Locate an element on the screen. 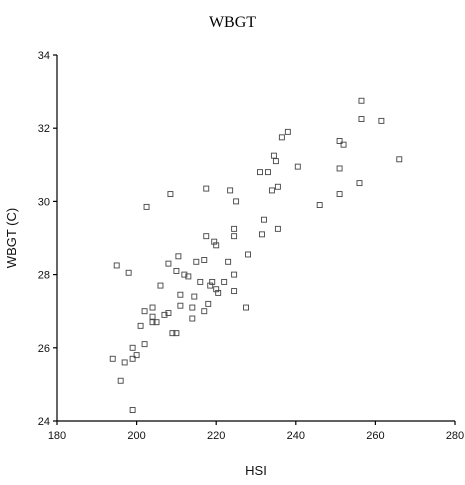 The height and width of the screenshot is (485, 465). y-tick-label: 32 is located at coordinates (44, 129).